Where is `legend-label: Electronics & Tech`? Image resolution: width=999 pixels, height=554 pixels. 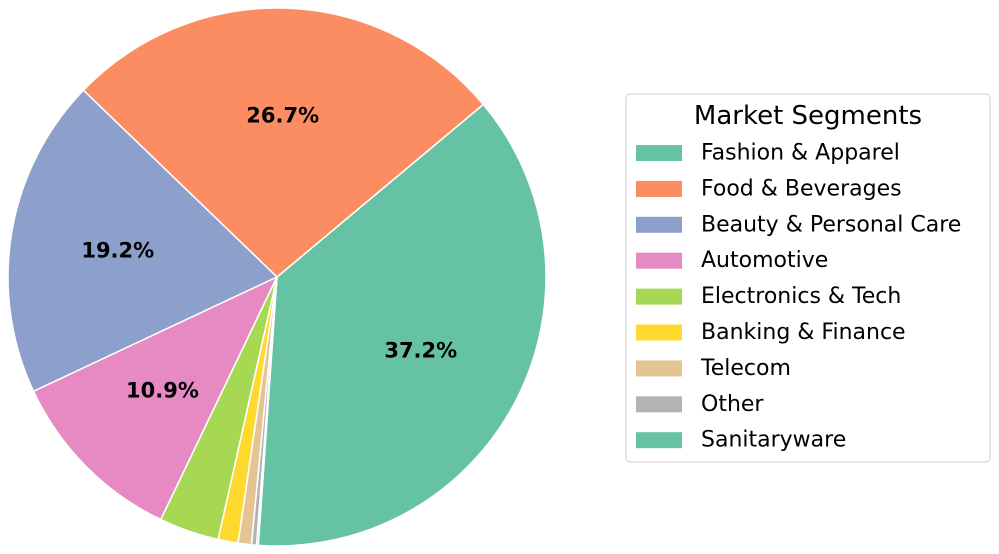 legend-label: Electronics & Tech is located at coordinates (801, 296).